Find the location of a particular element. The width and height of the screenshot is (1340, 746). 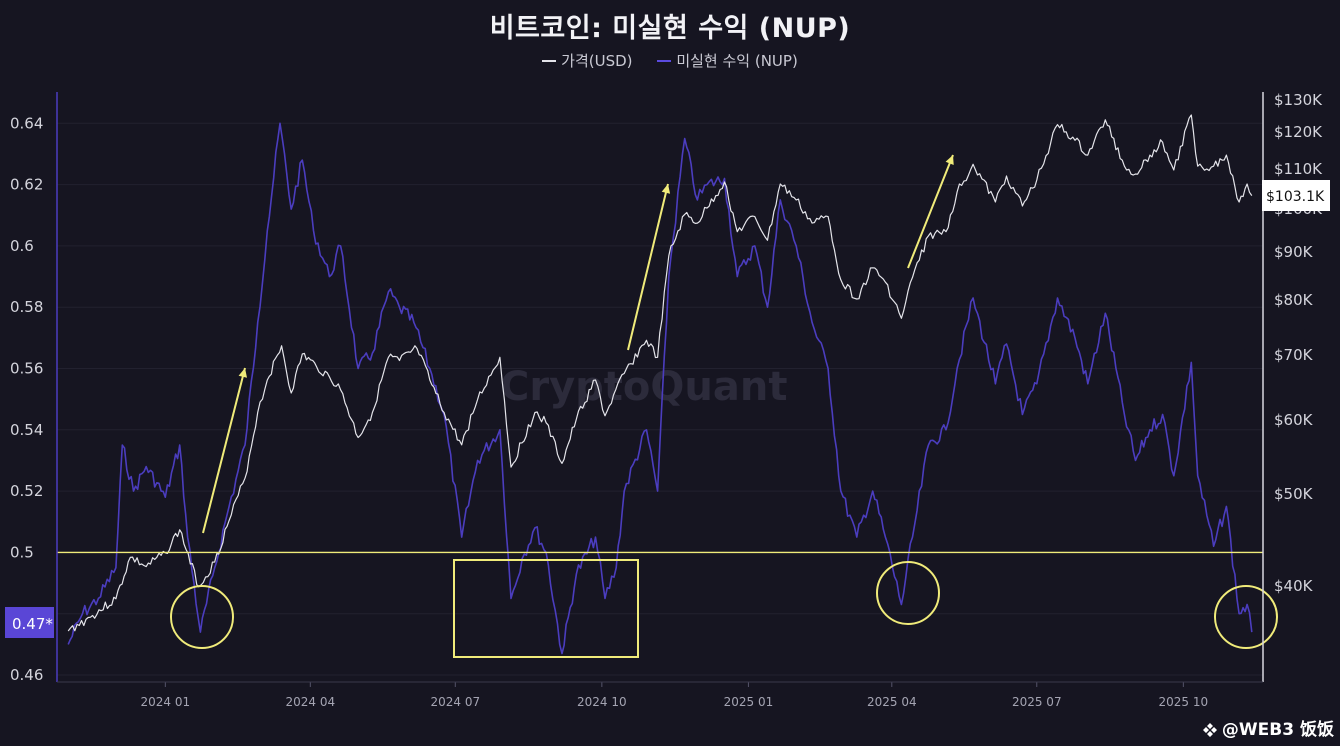

chart-title: 비트코인: 미실현 수익 (NUP) is located at coordinates (670, 28).